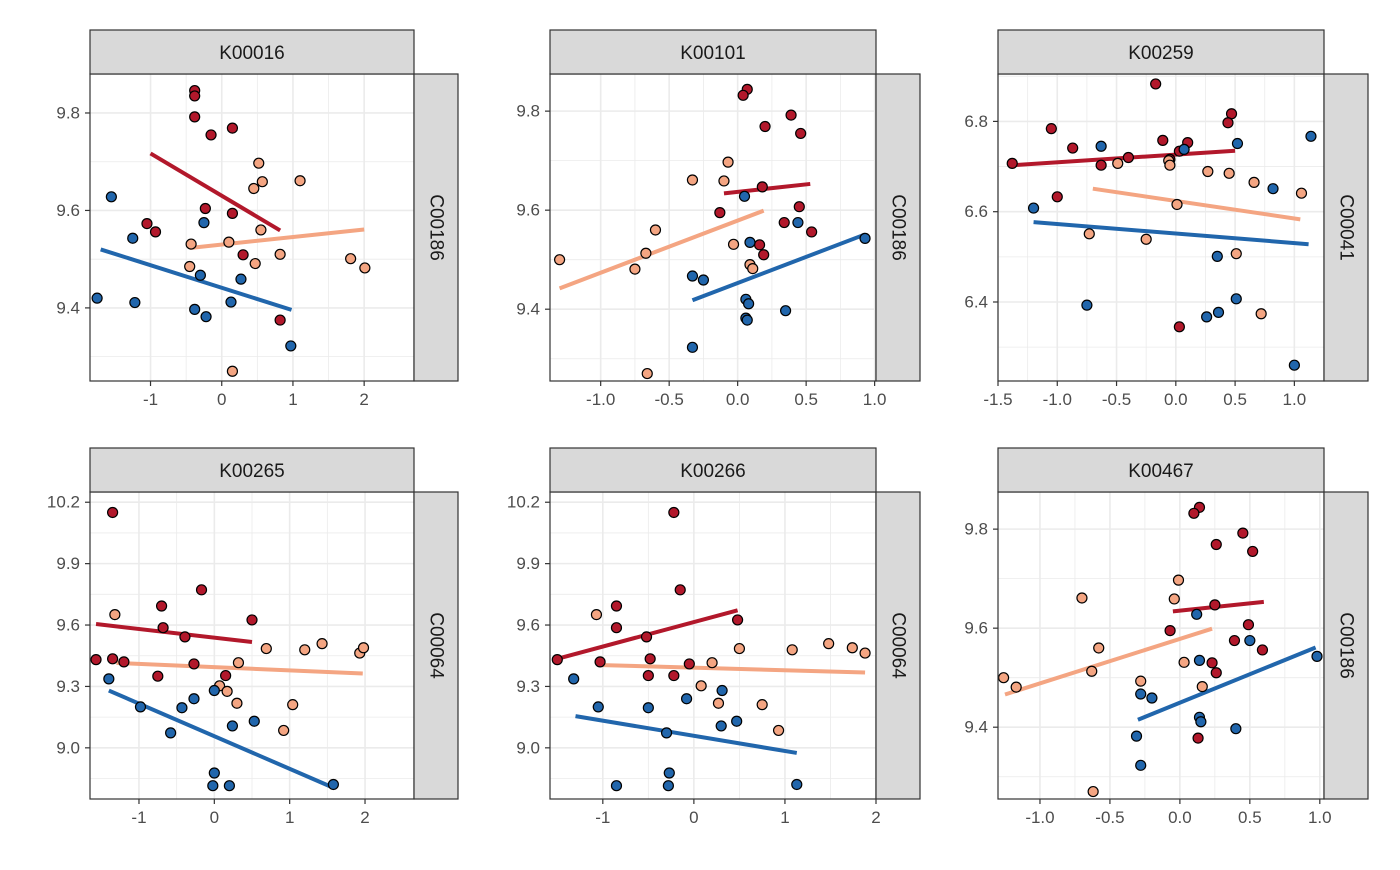 This screenshot has height=870, width=1400. Describe the element at coordinates (528, 111) in the screenshot. I see `y-tick-label: 9.8` at that location.